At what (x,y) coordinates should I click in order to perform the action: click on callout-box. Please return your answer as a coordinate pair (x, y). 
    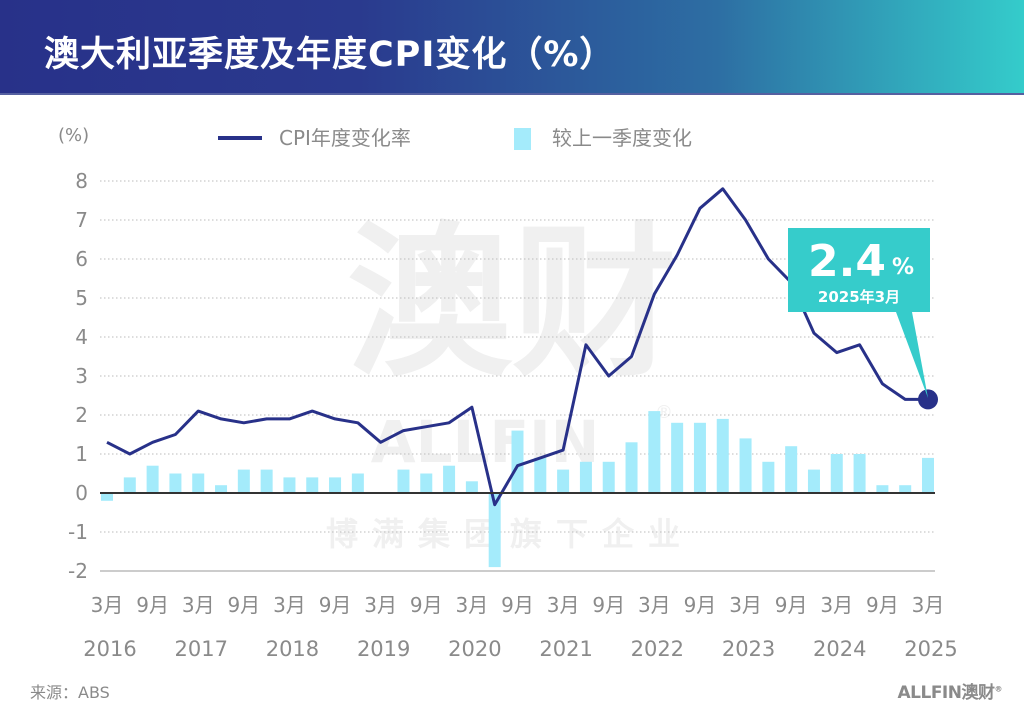
    Looking at the image, I should click on (859, 313).